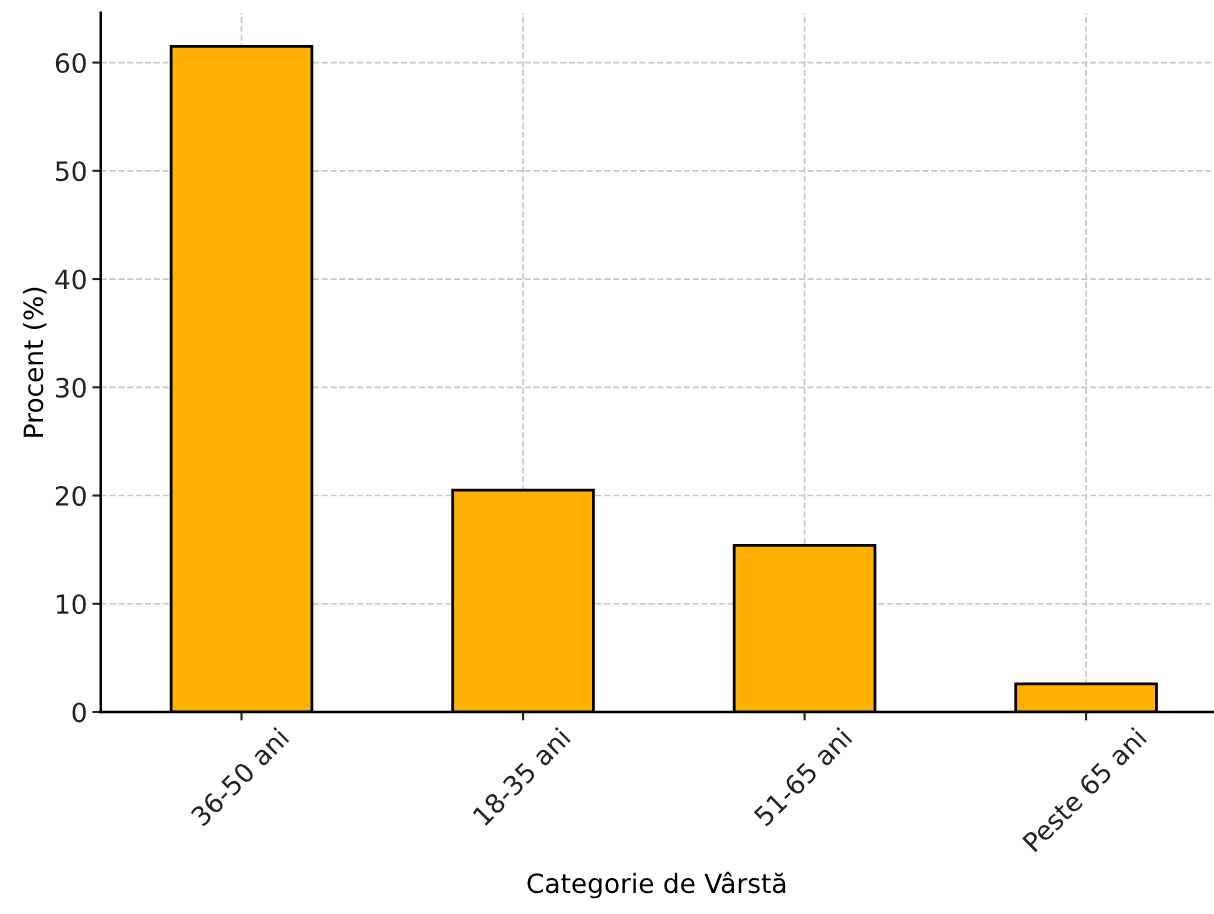 The width and height of the screenshot is (1214, 914). I want to click on y-tick-label: 0, so click(79, 712).